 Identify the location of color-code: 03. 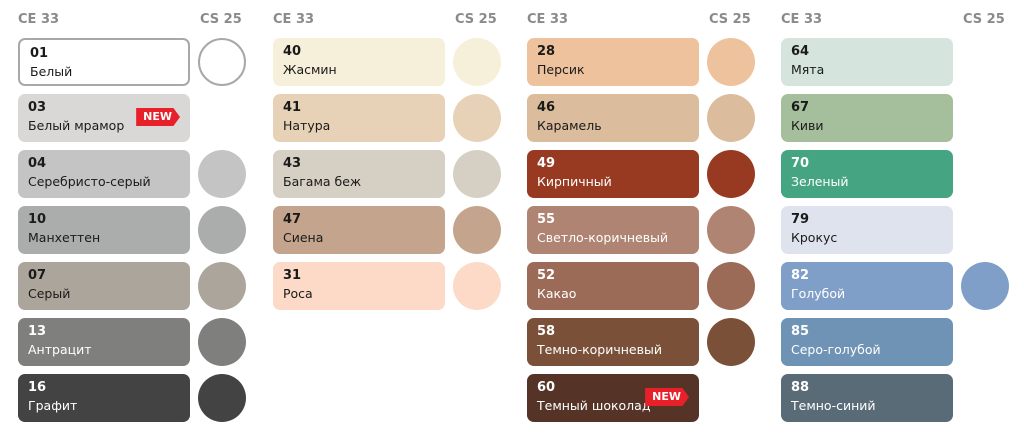
(37, 107).